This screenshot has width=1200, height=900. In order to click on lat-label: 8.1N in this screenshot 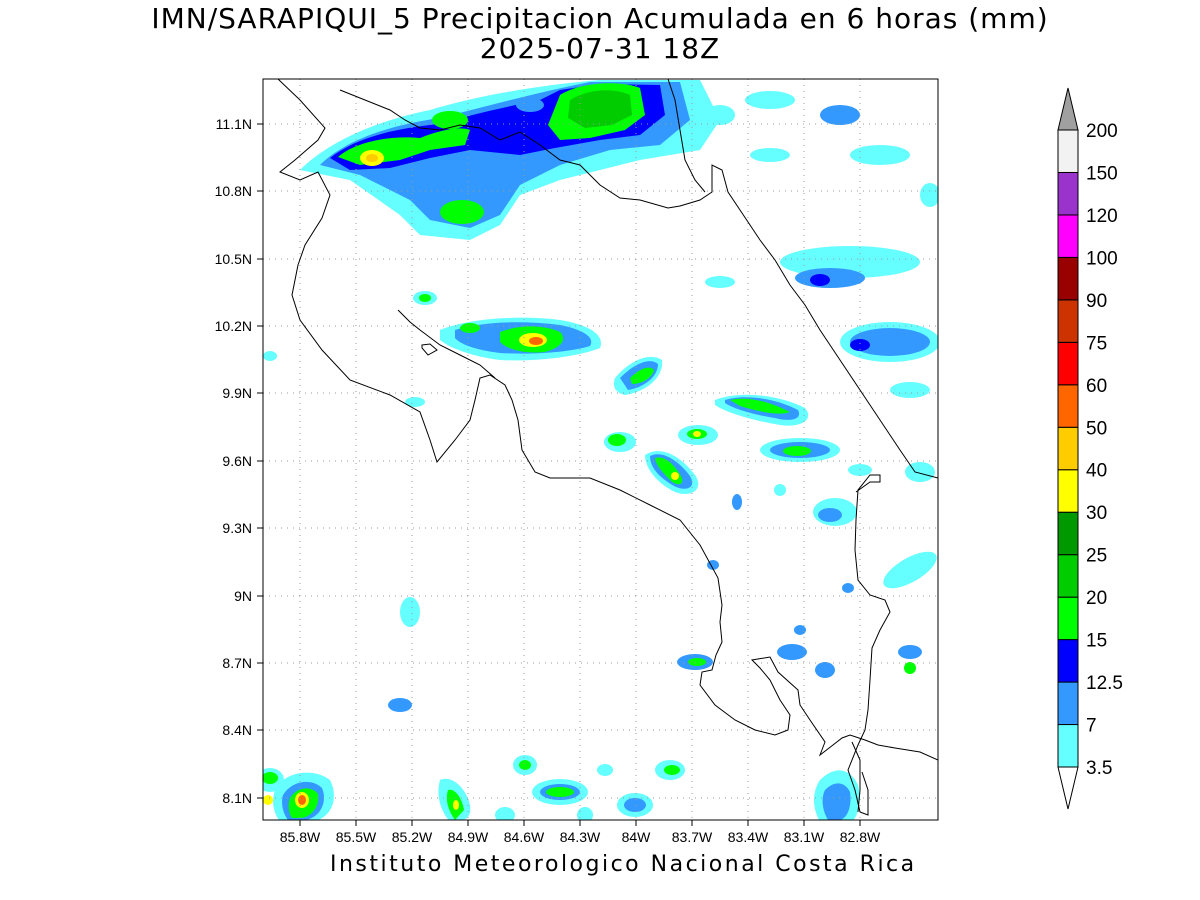, I will do `click(237, 798)`.